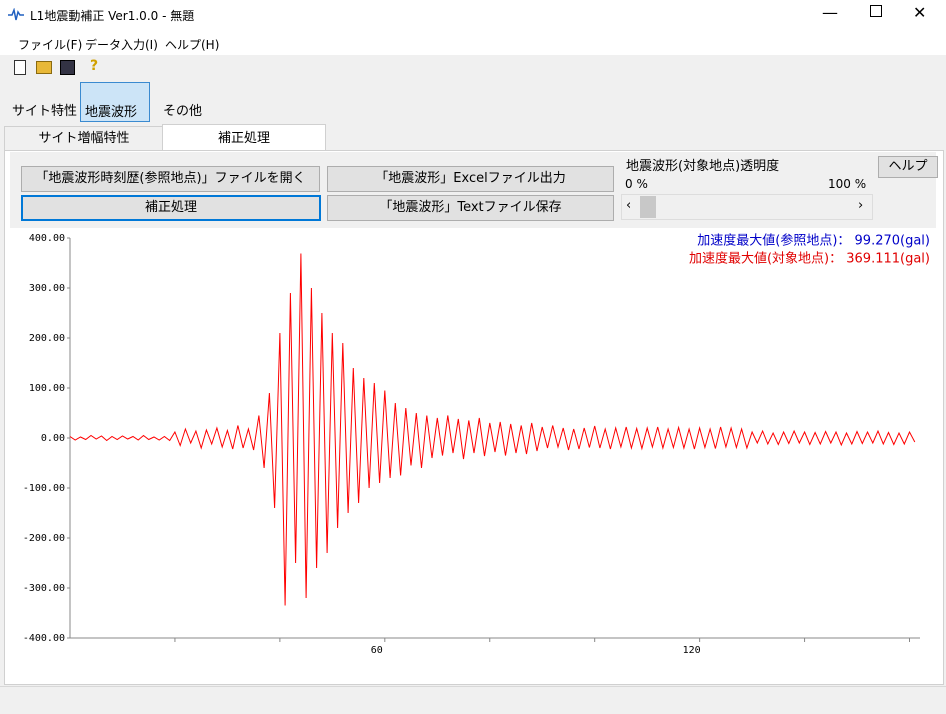  Describe the element at coordinates (44, 538) in the screenshot. I see `y-tick-label: -200.00` at that location.